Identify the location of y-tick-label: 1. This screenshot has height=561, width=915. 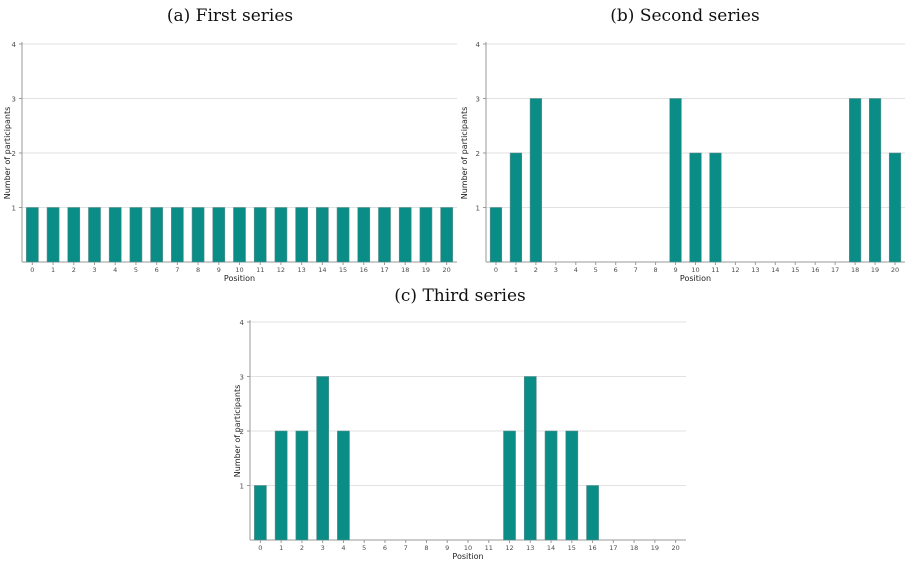
(478, 209).